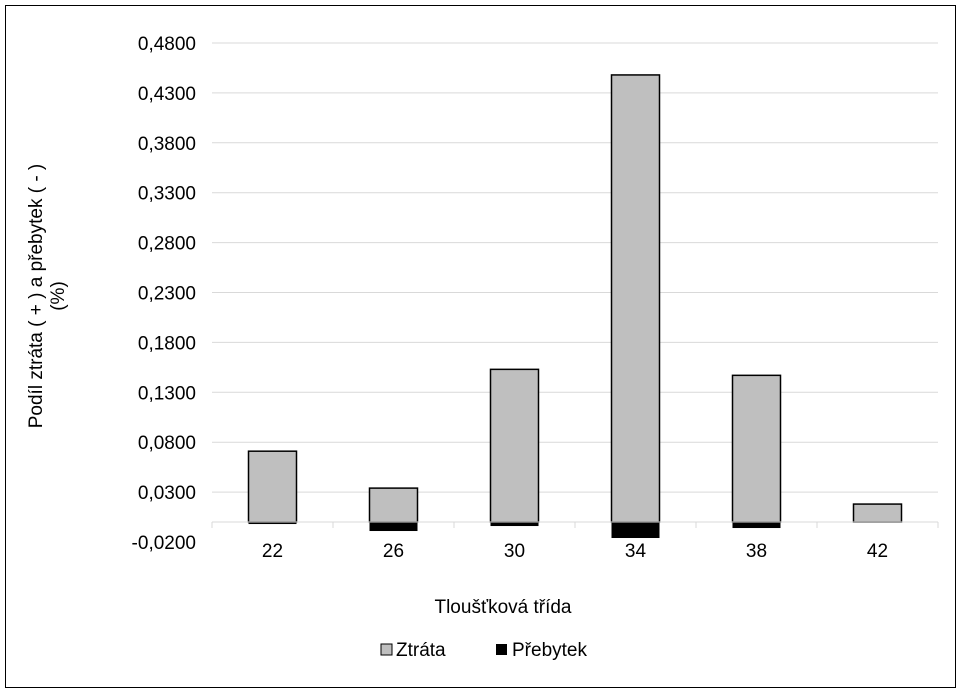  Describe the element at coordinates (756, 551) in the screenshot. I see `x-tick-label: 38` at that location.